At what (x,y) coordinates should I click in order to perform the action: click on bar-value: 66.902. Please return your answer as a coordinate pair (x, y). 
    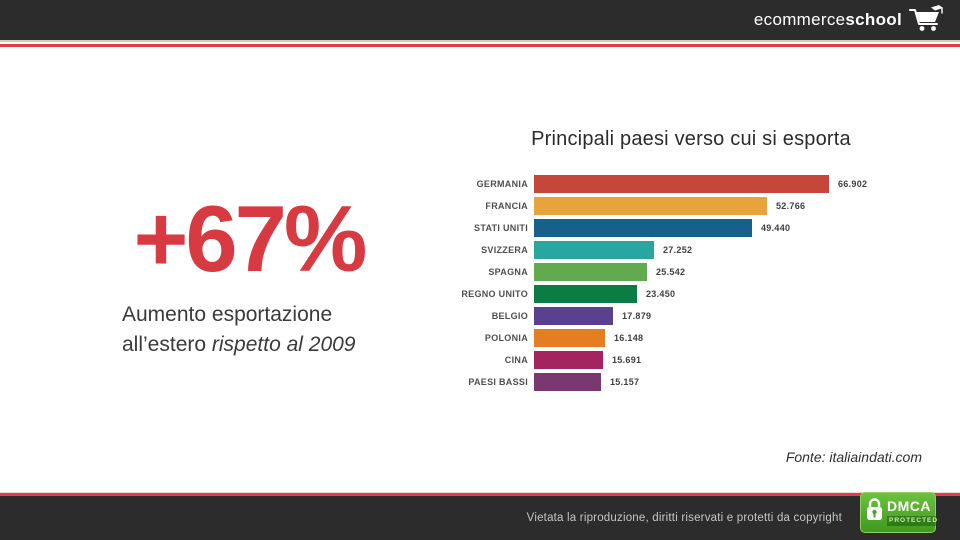
    Looking at the image, I should click on (853, 184).